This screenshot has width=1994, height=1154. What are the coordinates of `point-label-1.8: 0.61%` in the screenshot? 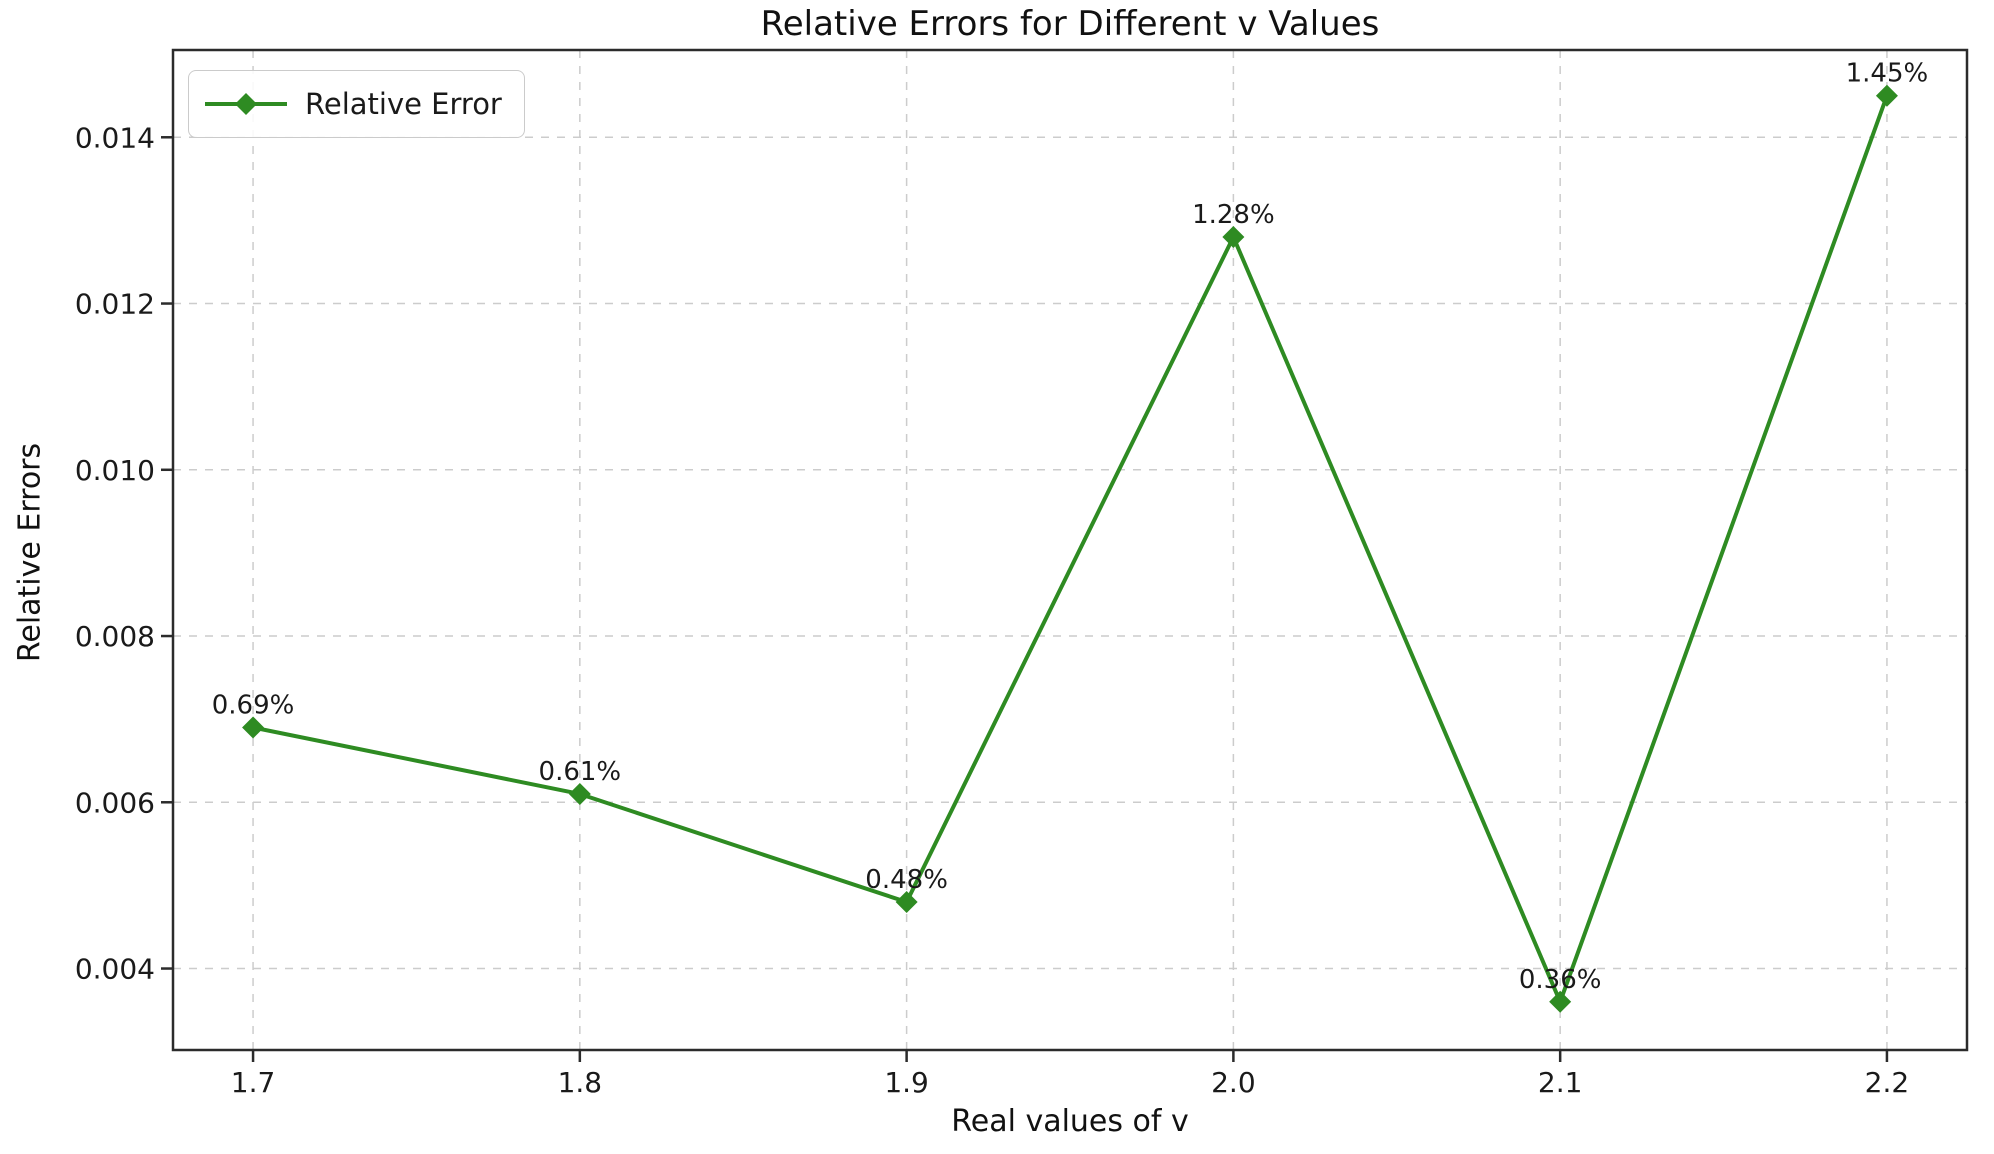 It's located at (580, 772).